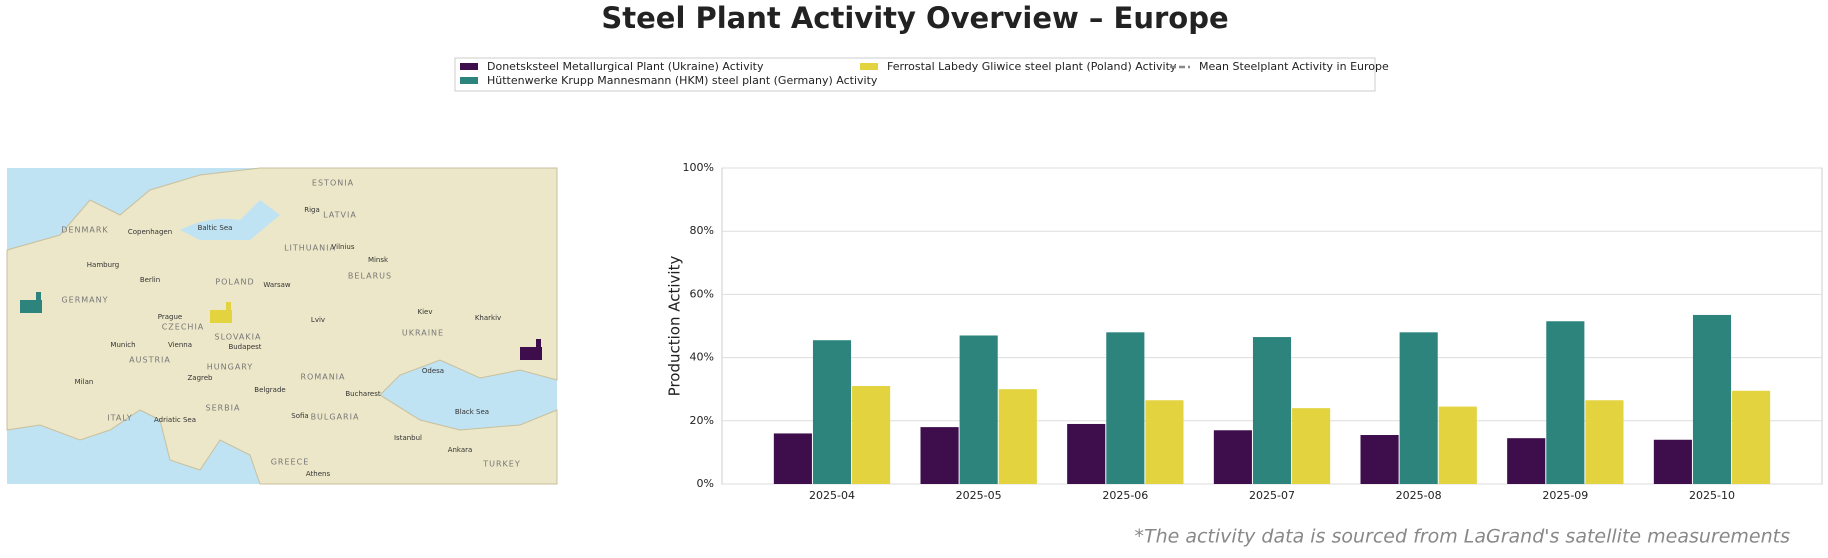 The image size is (1828, 558). Describe the element at coordinates (244, 347) in the screenshot. I see `map-label: Budapest` at that location.